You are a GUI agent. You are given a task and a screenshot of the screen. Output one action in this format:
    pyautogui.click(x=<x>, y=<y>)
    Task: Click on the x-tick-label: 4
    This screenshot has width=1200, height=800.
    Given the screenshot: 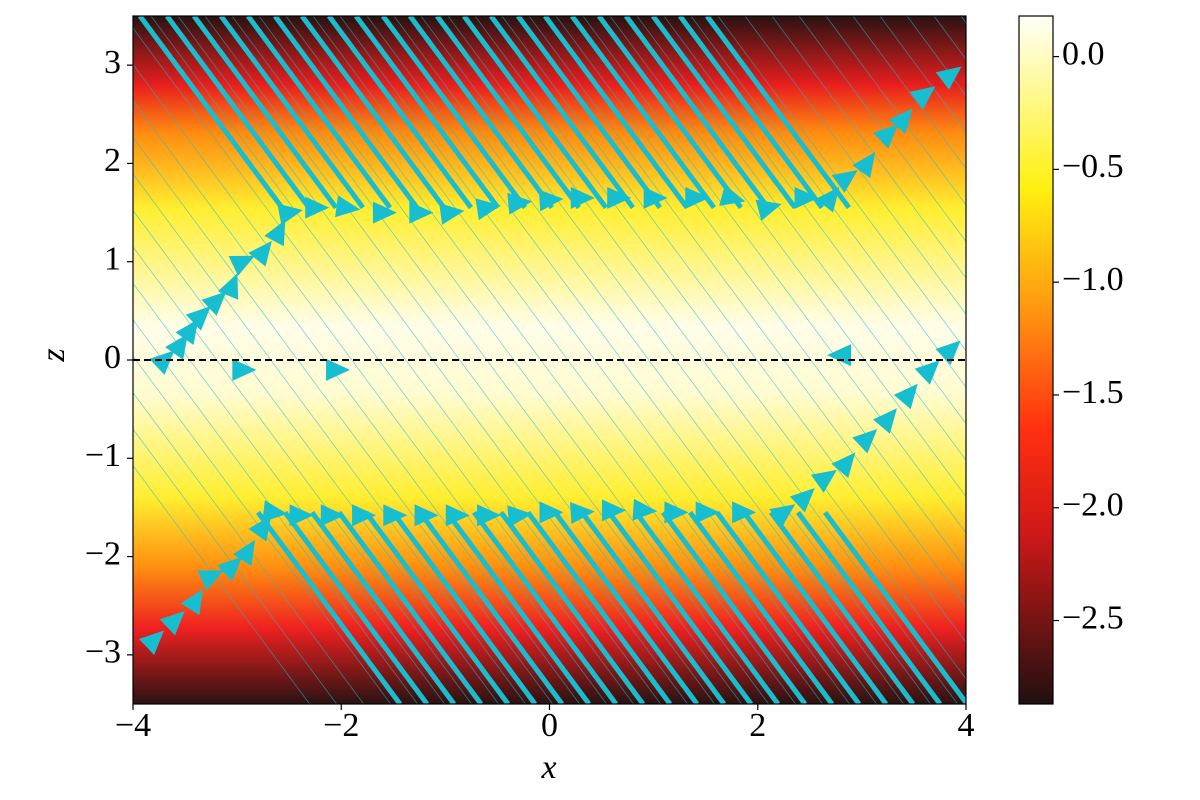 What is the action you would take?
    pyautogui.click(x=966, y=725)
    